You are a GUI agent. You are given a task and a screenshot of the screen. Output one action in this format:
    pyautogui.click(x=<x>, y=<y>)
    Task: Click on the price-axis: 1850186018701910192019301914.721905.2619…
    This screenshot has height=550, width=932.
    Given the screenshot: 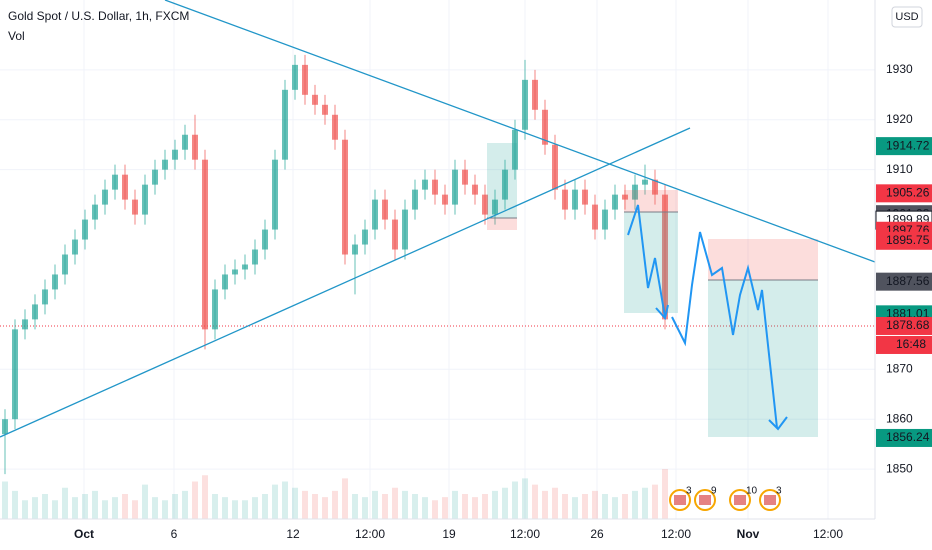 What is the action you would take?
    pyautogui.click(x=903, y=275)
    